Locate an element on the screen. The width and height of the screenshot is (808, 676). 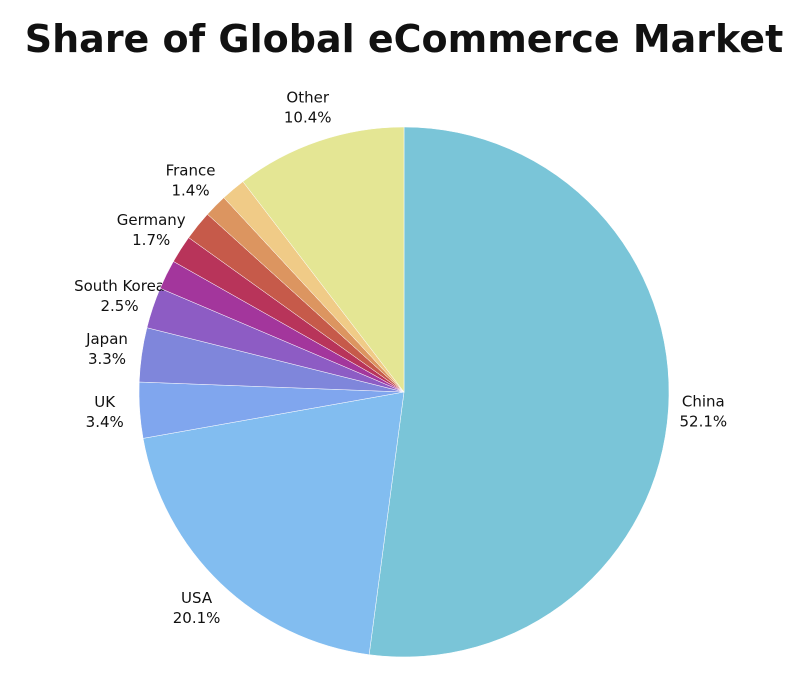
slice-label: South Korea is located at coordinates (119, 286).